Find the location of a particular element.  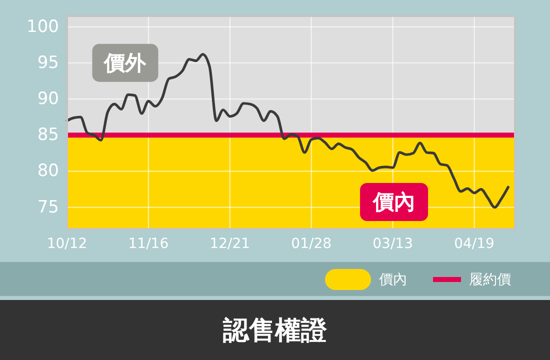

y-tick-label: 75 is located at coordinates (48, 207).